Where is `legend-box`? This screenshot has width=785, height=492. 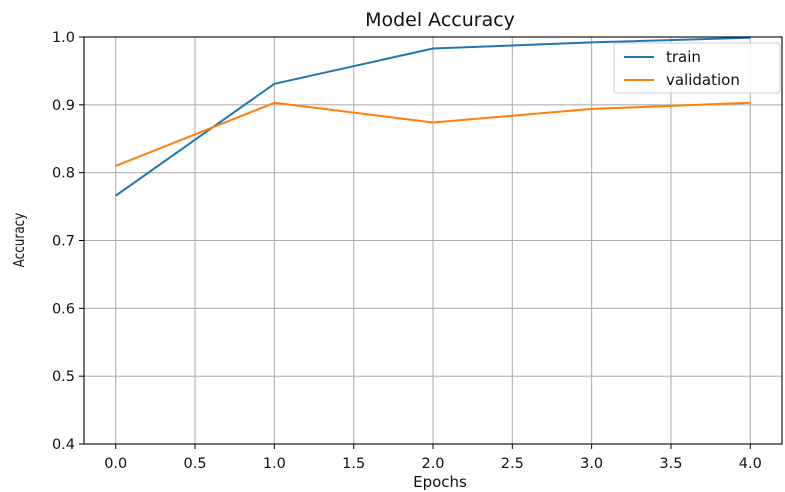
legend-box is located at coordinates (697, 68).